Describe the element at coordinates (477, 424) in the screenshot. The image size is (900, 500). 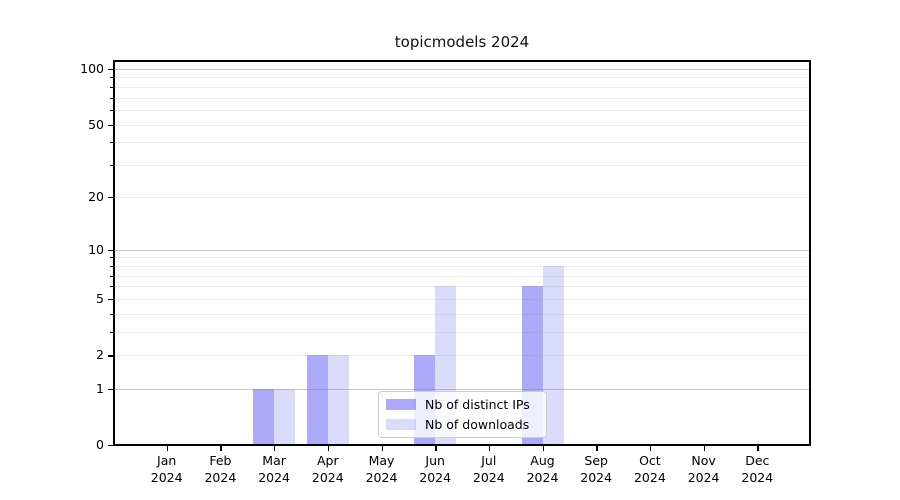
I see `legend-label: Nb of downloads` at that location.